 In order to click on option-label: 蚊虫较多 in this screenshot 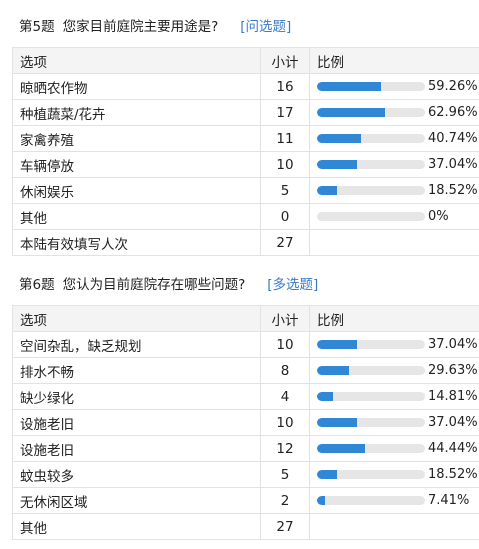, I will do `click(136, 474)`.